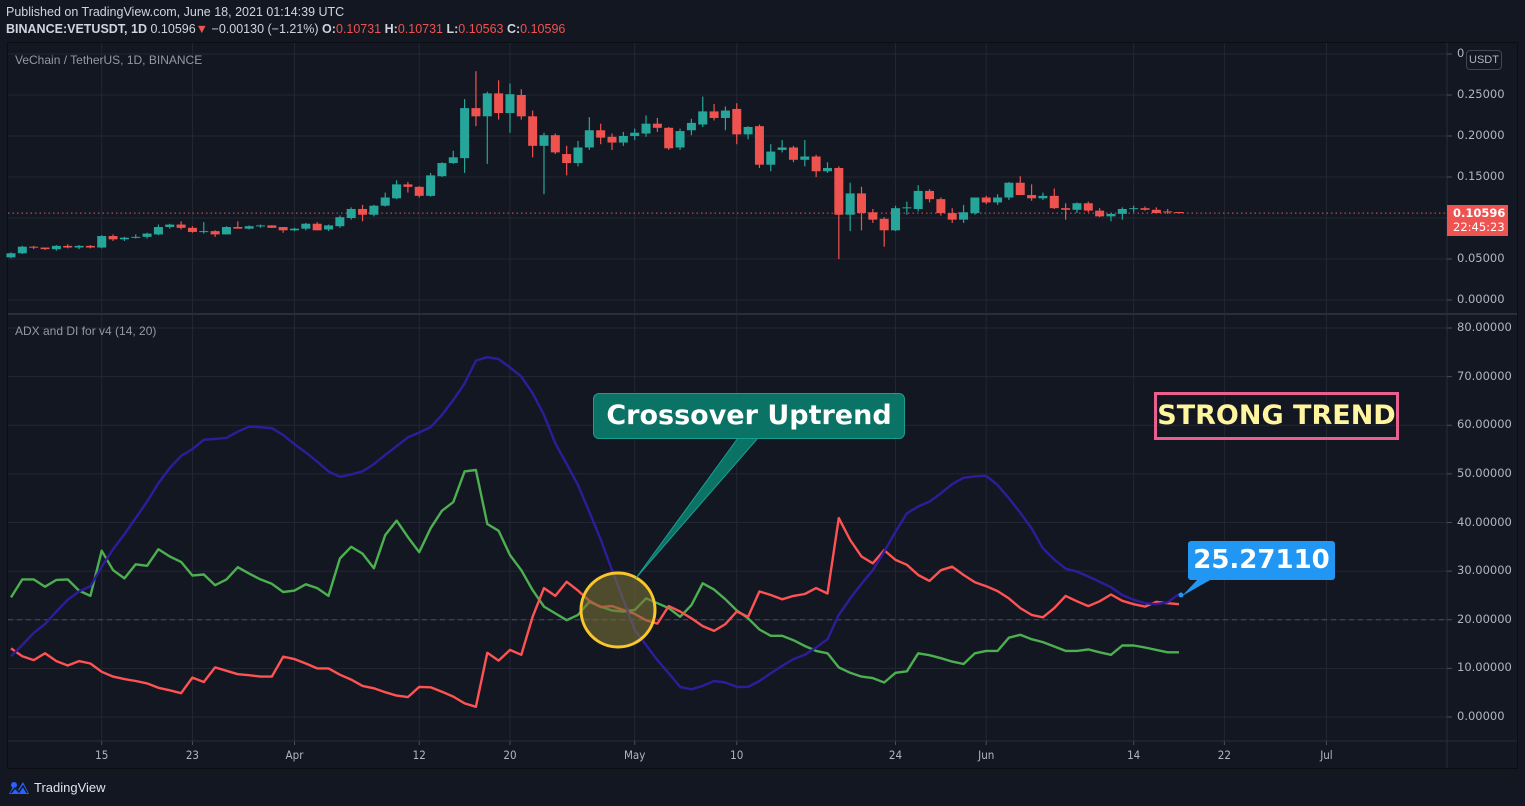 The image size is (1525, 806). What do you see at coordinates (57, 787) in the screenshot?
I see `tradingview-logo: TradingView` at bounding box center [57, 787].